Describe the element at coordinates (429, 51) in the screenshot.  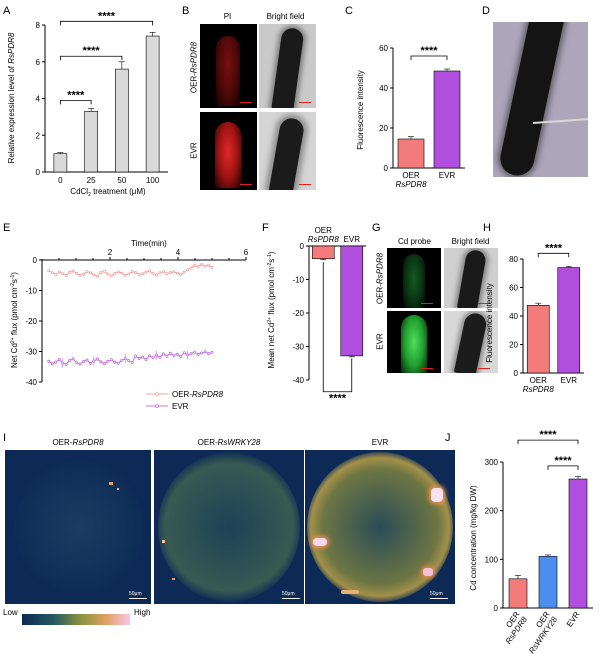
I see `chart-c-sig-label: ****` at that location.